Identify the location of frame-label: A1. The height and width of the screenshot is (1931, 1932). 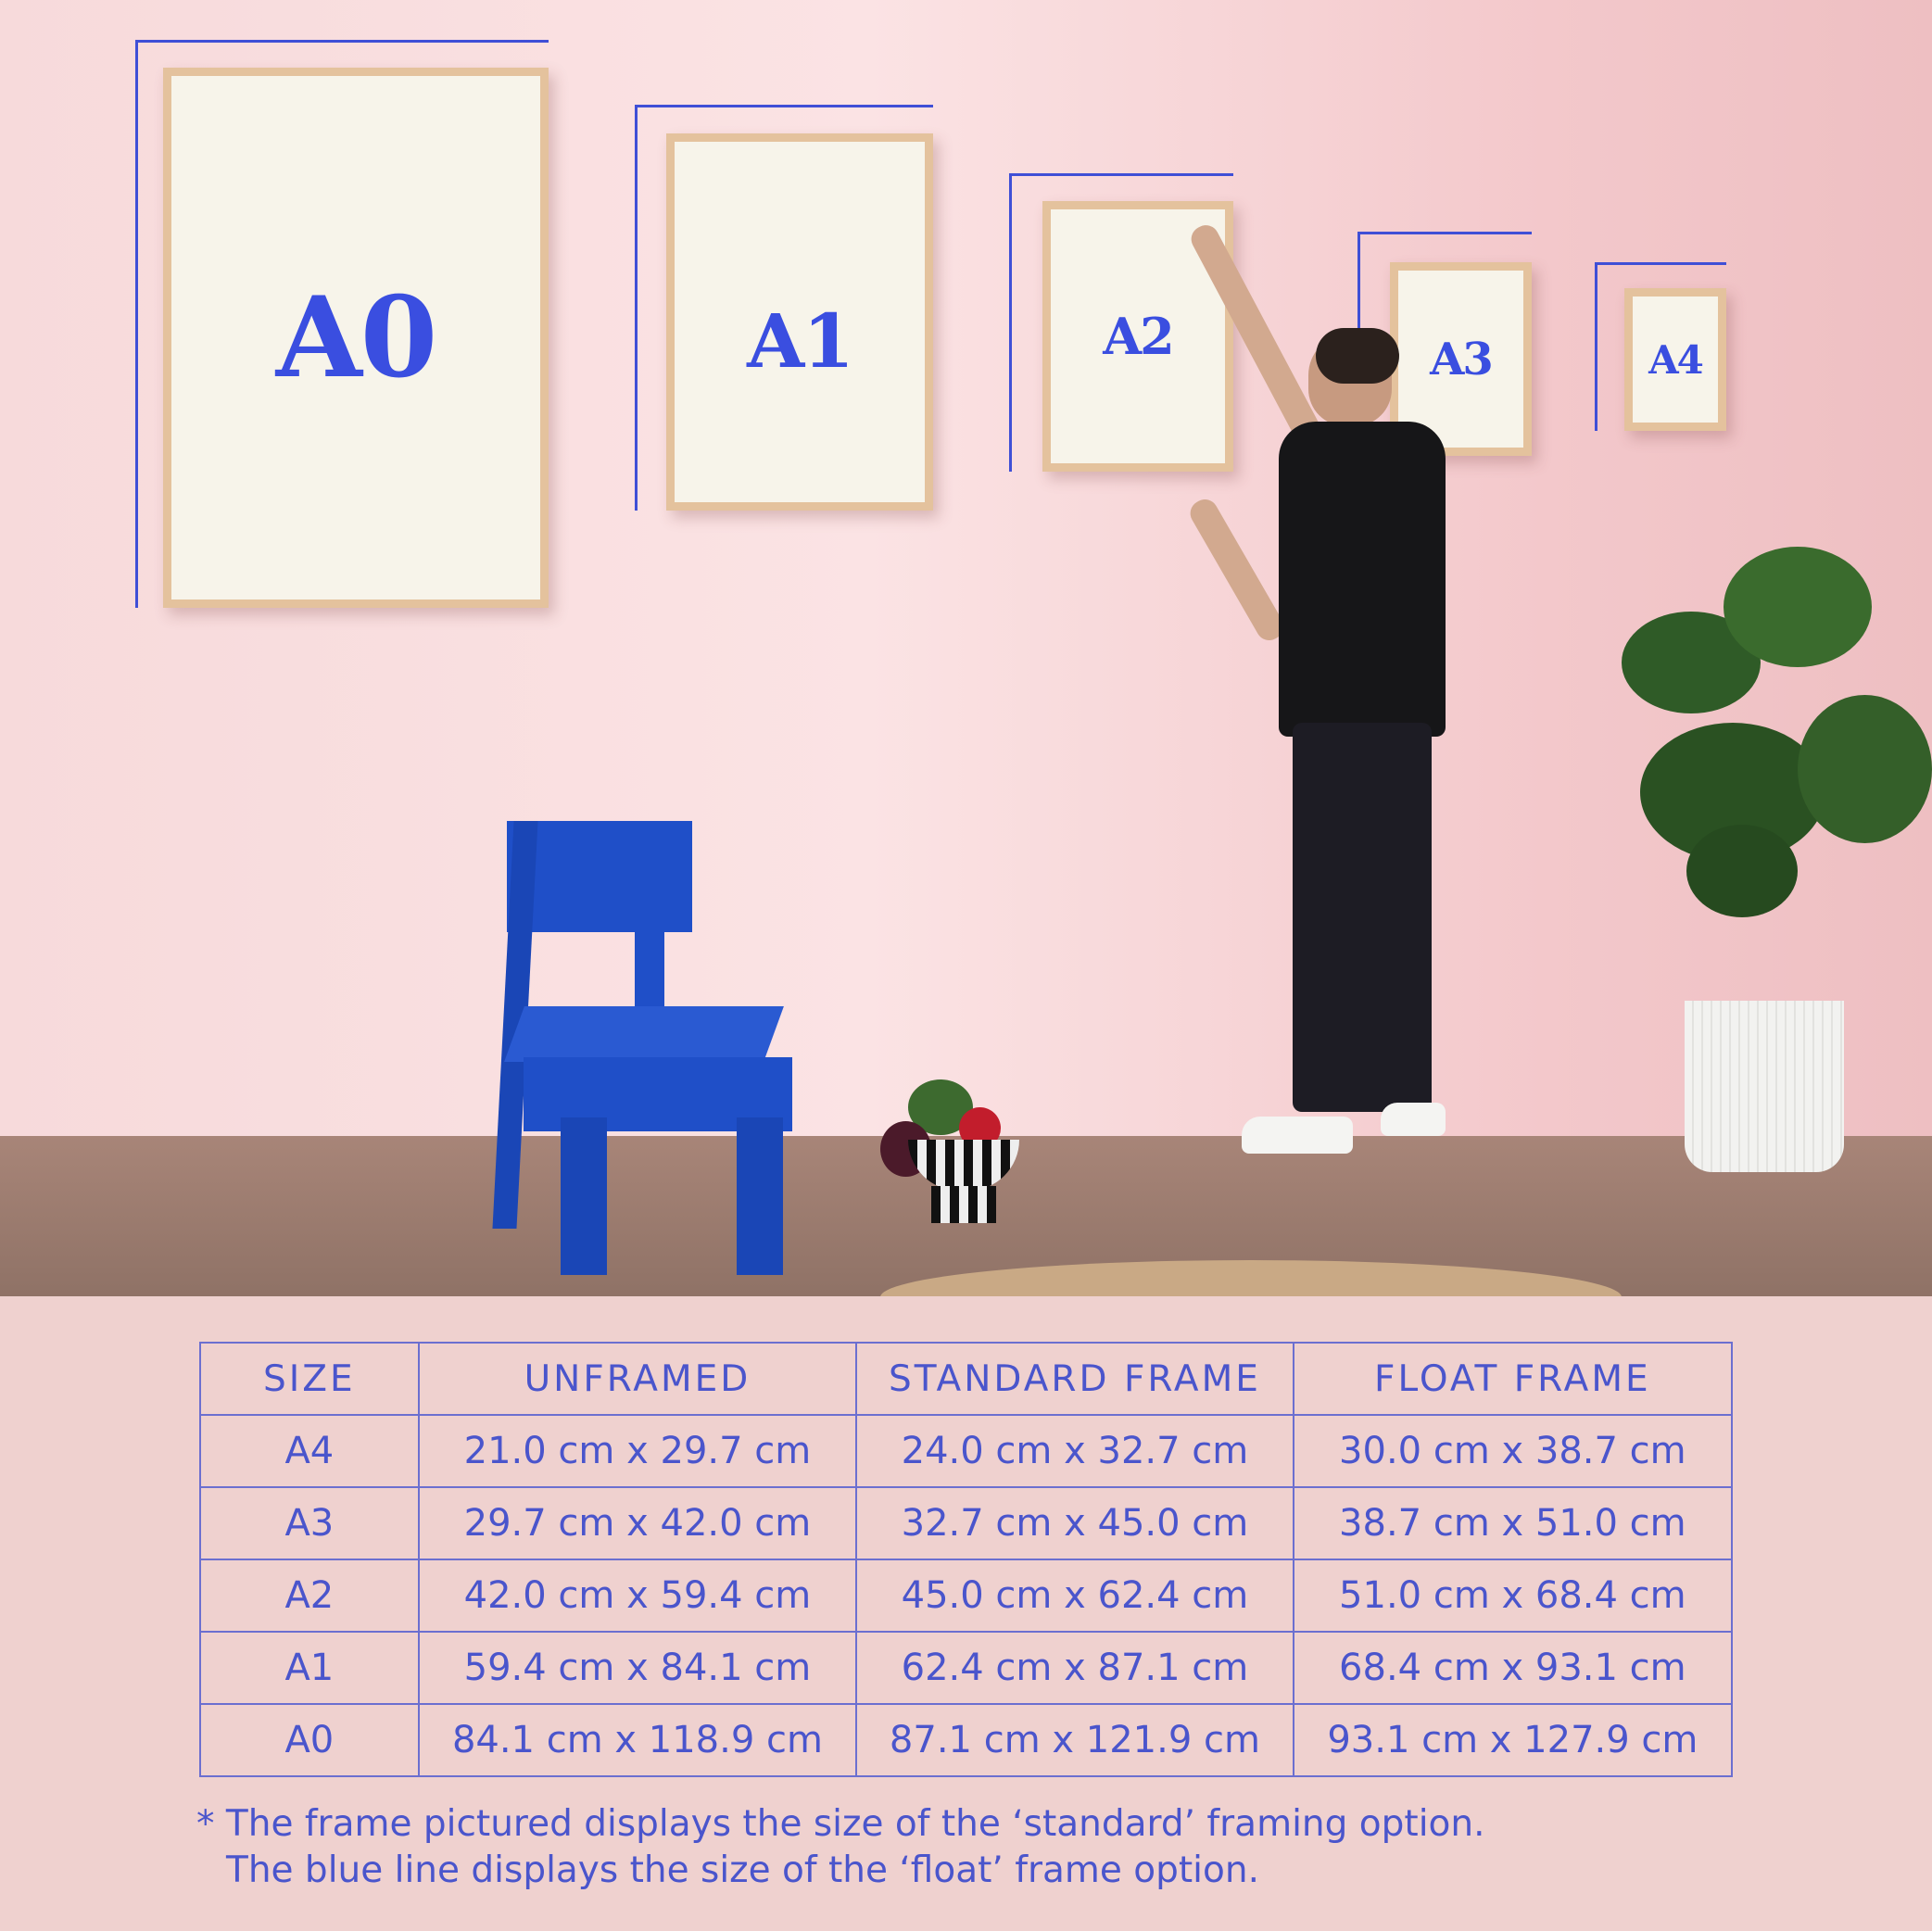
(801, 341).